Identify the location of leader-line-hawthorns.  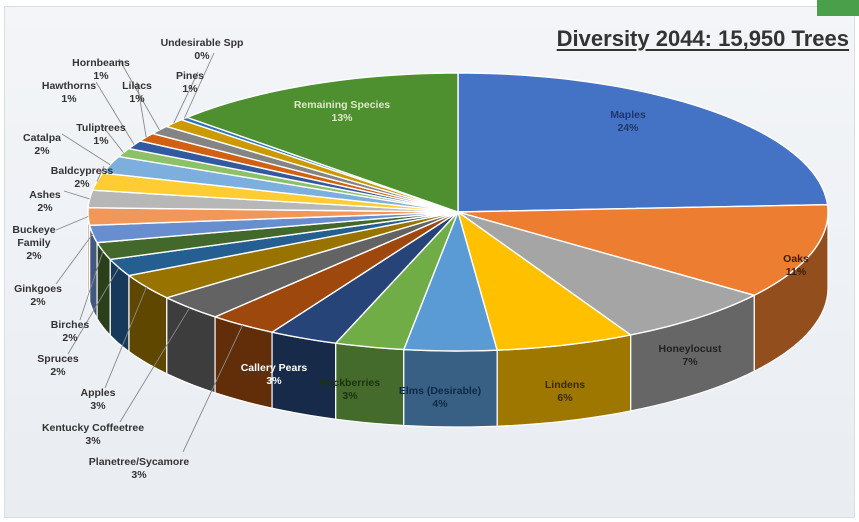
(115, 113).